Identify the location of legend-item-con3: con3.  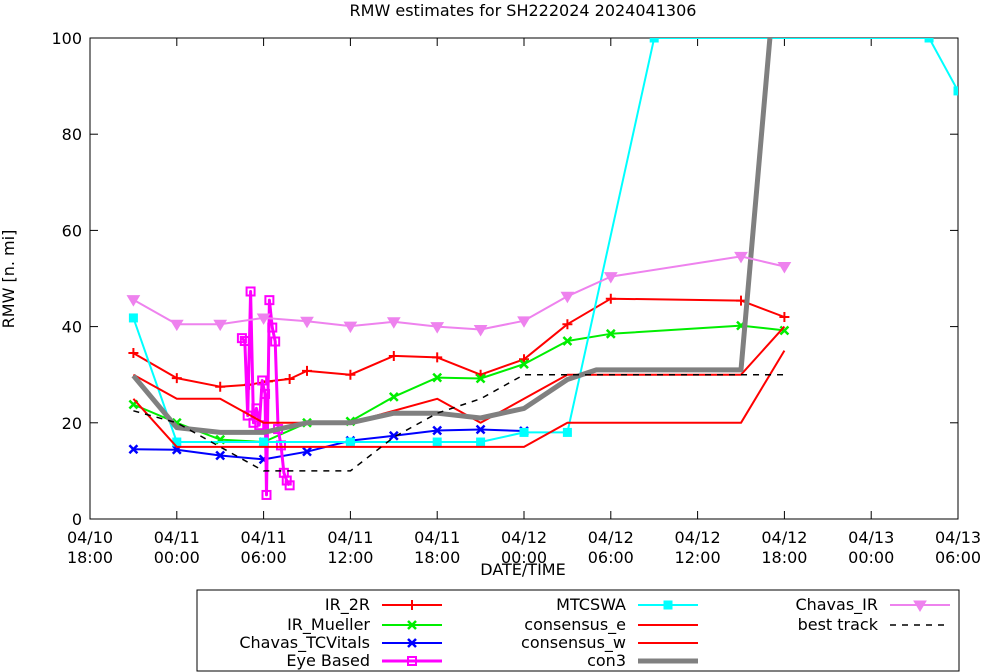
(642, 660).